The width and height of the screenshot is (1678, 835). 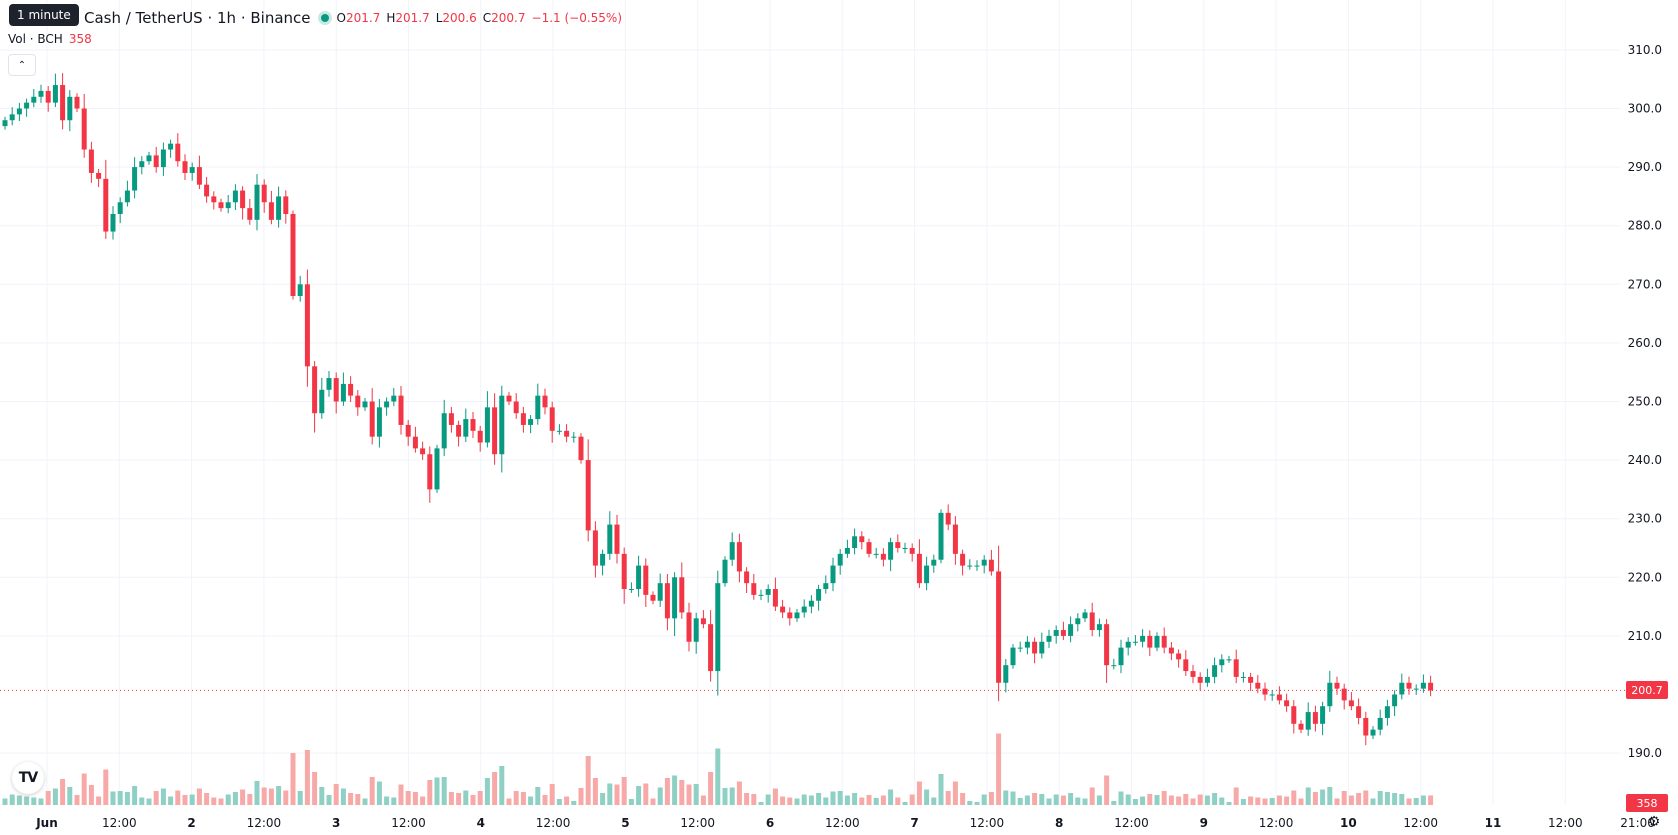 I want to click on x-tick-label: 11, so click(x=1493, y=823).